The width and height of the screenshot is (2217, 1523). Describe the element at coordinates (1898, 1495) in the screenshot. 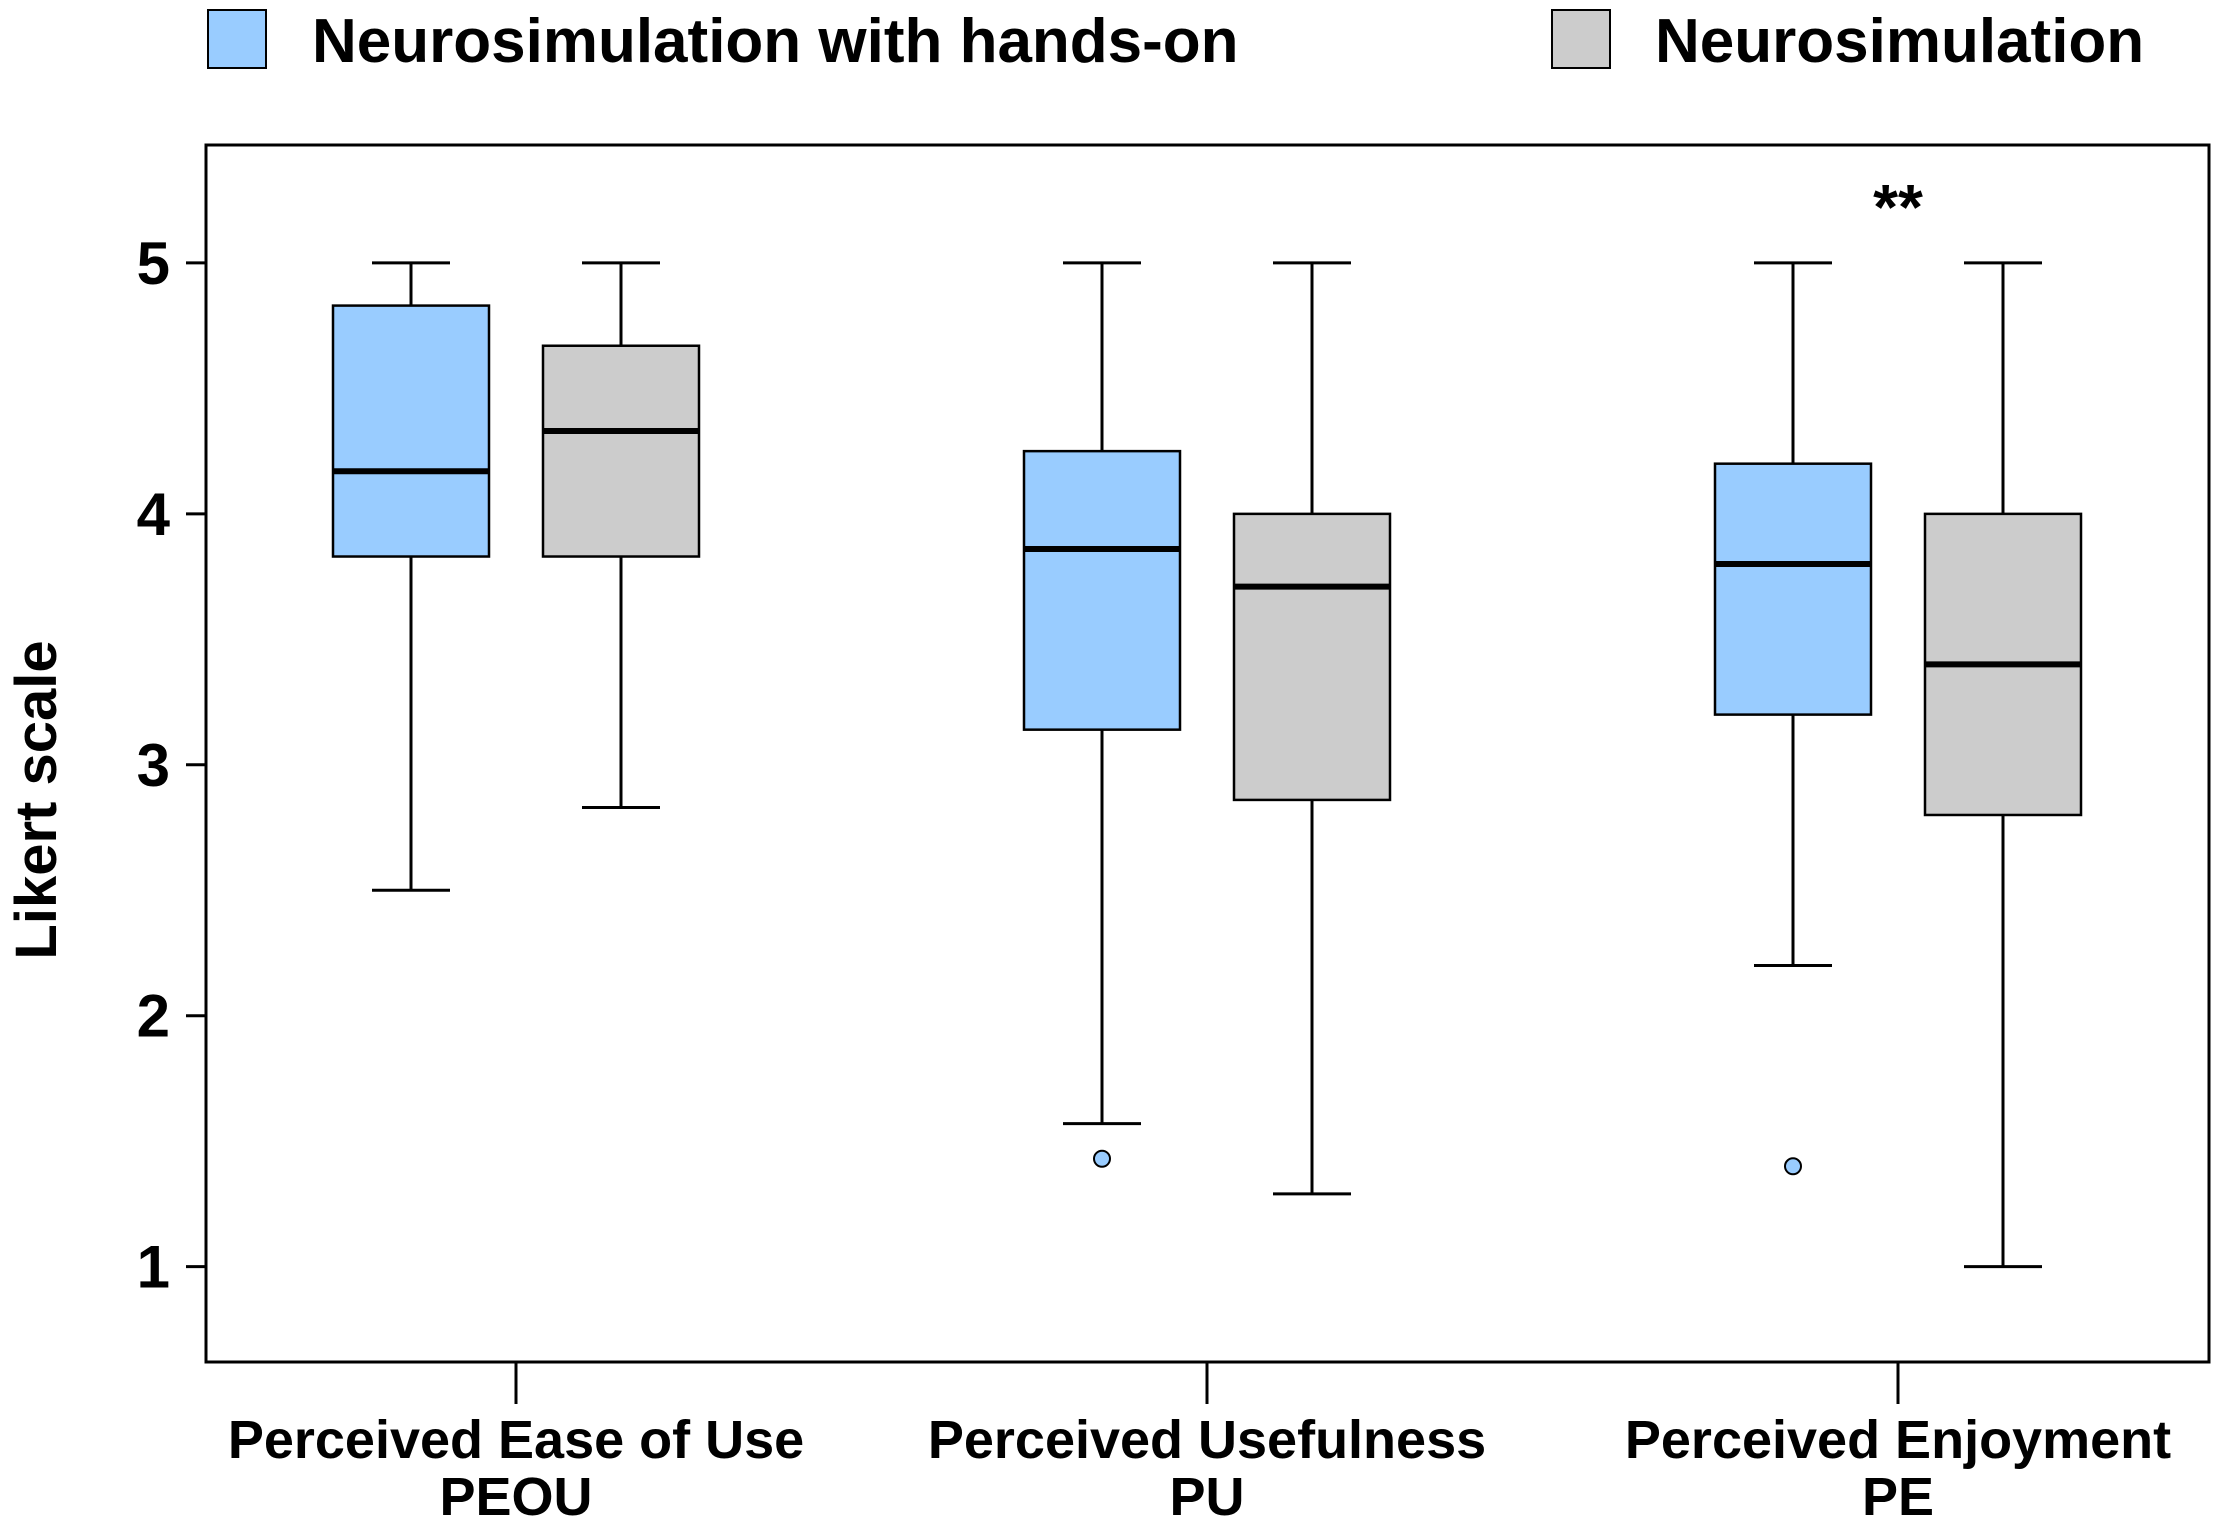

I see `x-category-abbr: PE` at that location.